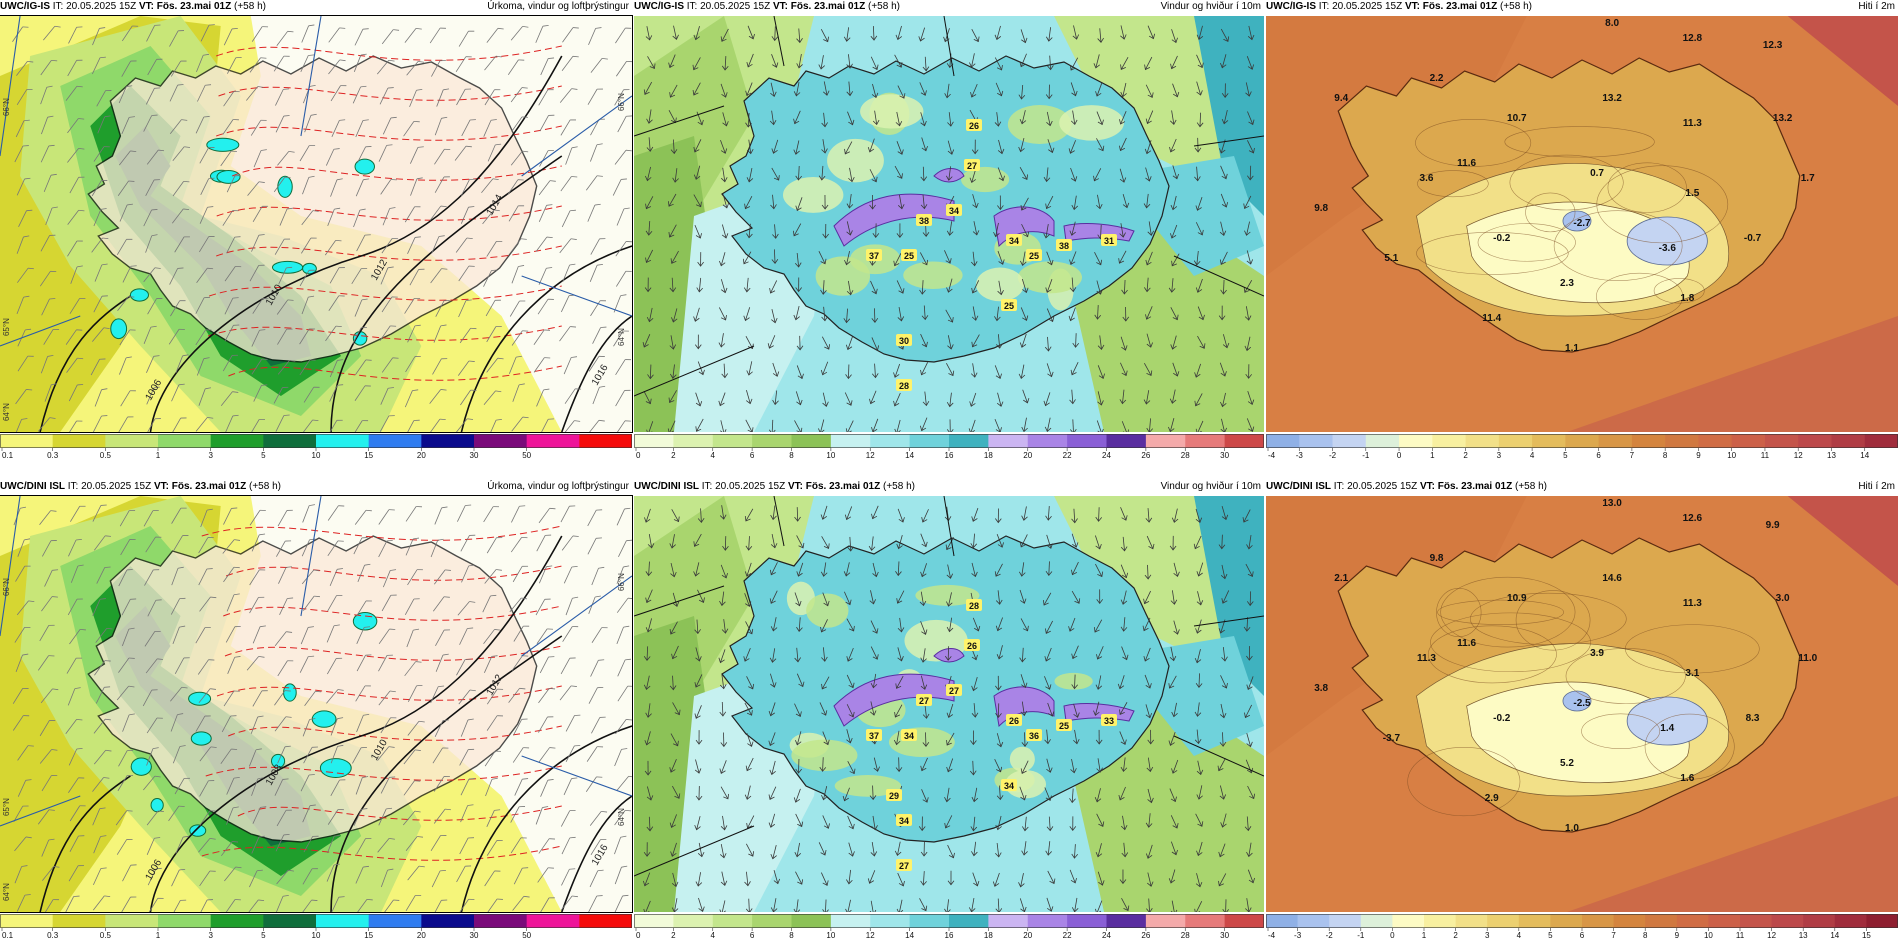 The width and height of the screenshot is (1900, 950). What do you see at coordinates (1876, 6) in the screenshot?
I see `field-title: Hiti í 2m` at bounding box center [1876, 6].